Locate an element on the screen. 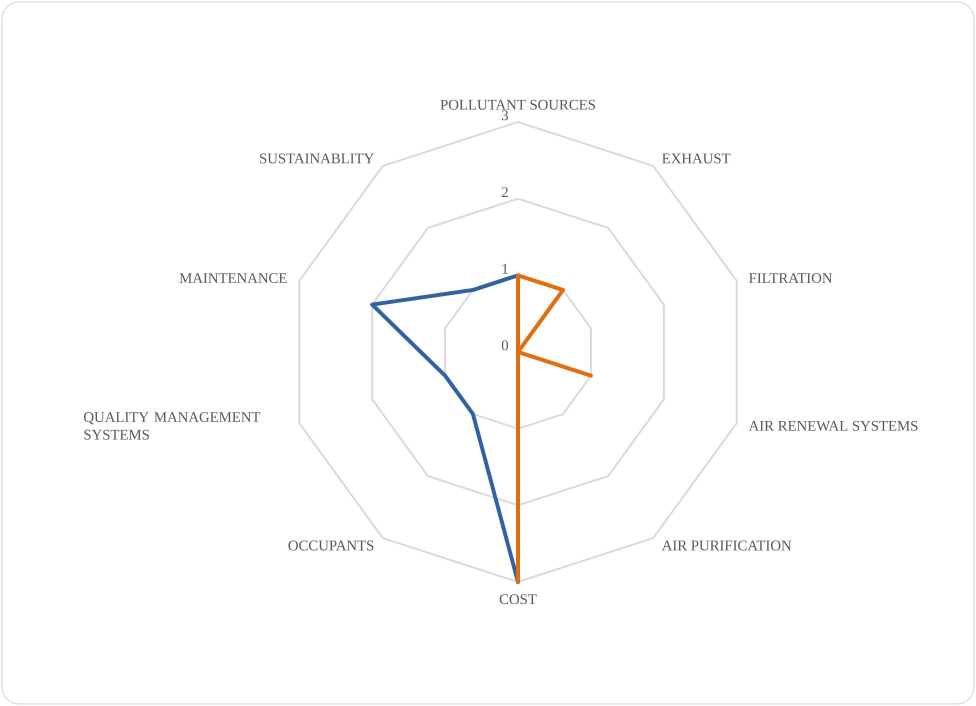 Image resolution: width=976 pixels, height=706 pixels. spoke-label: SUSTAINABLITY is located at coordinates (317, 159).